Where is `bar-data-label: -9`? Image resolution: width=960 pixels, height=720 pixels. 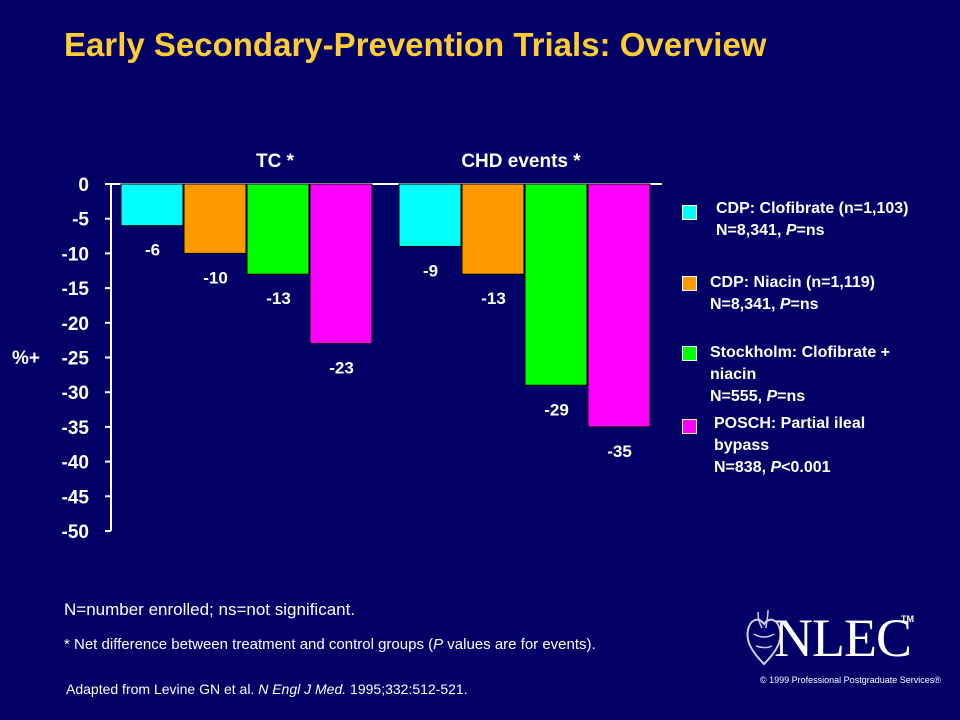
bar-data-label: -9 is located at coordinates (430, 270).